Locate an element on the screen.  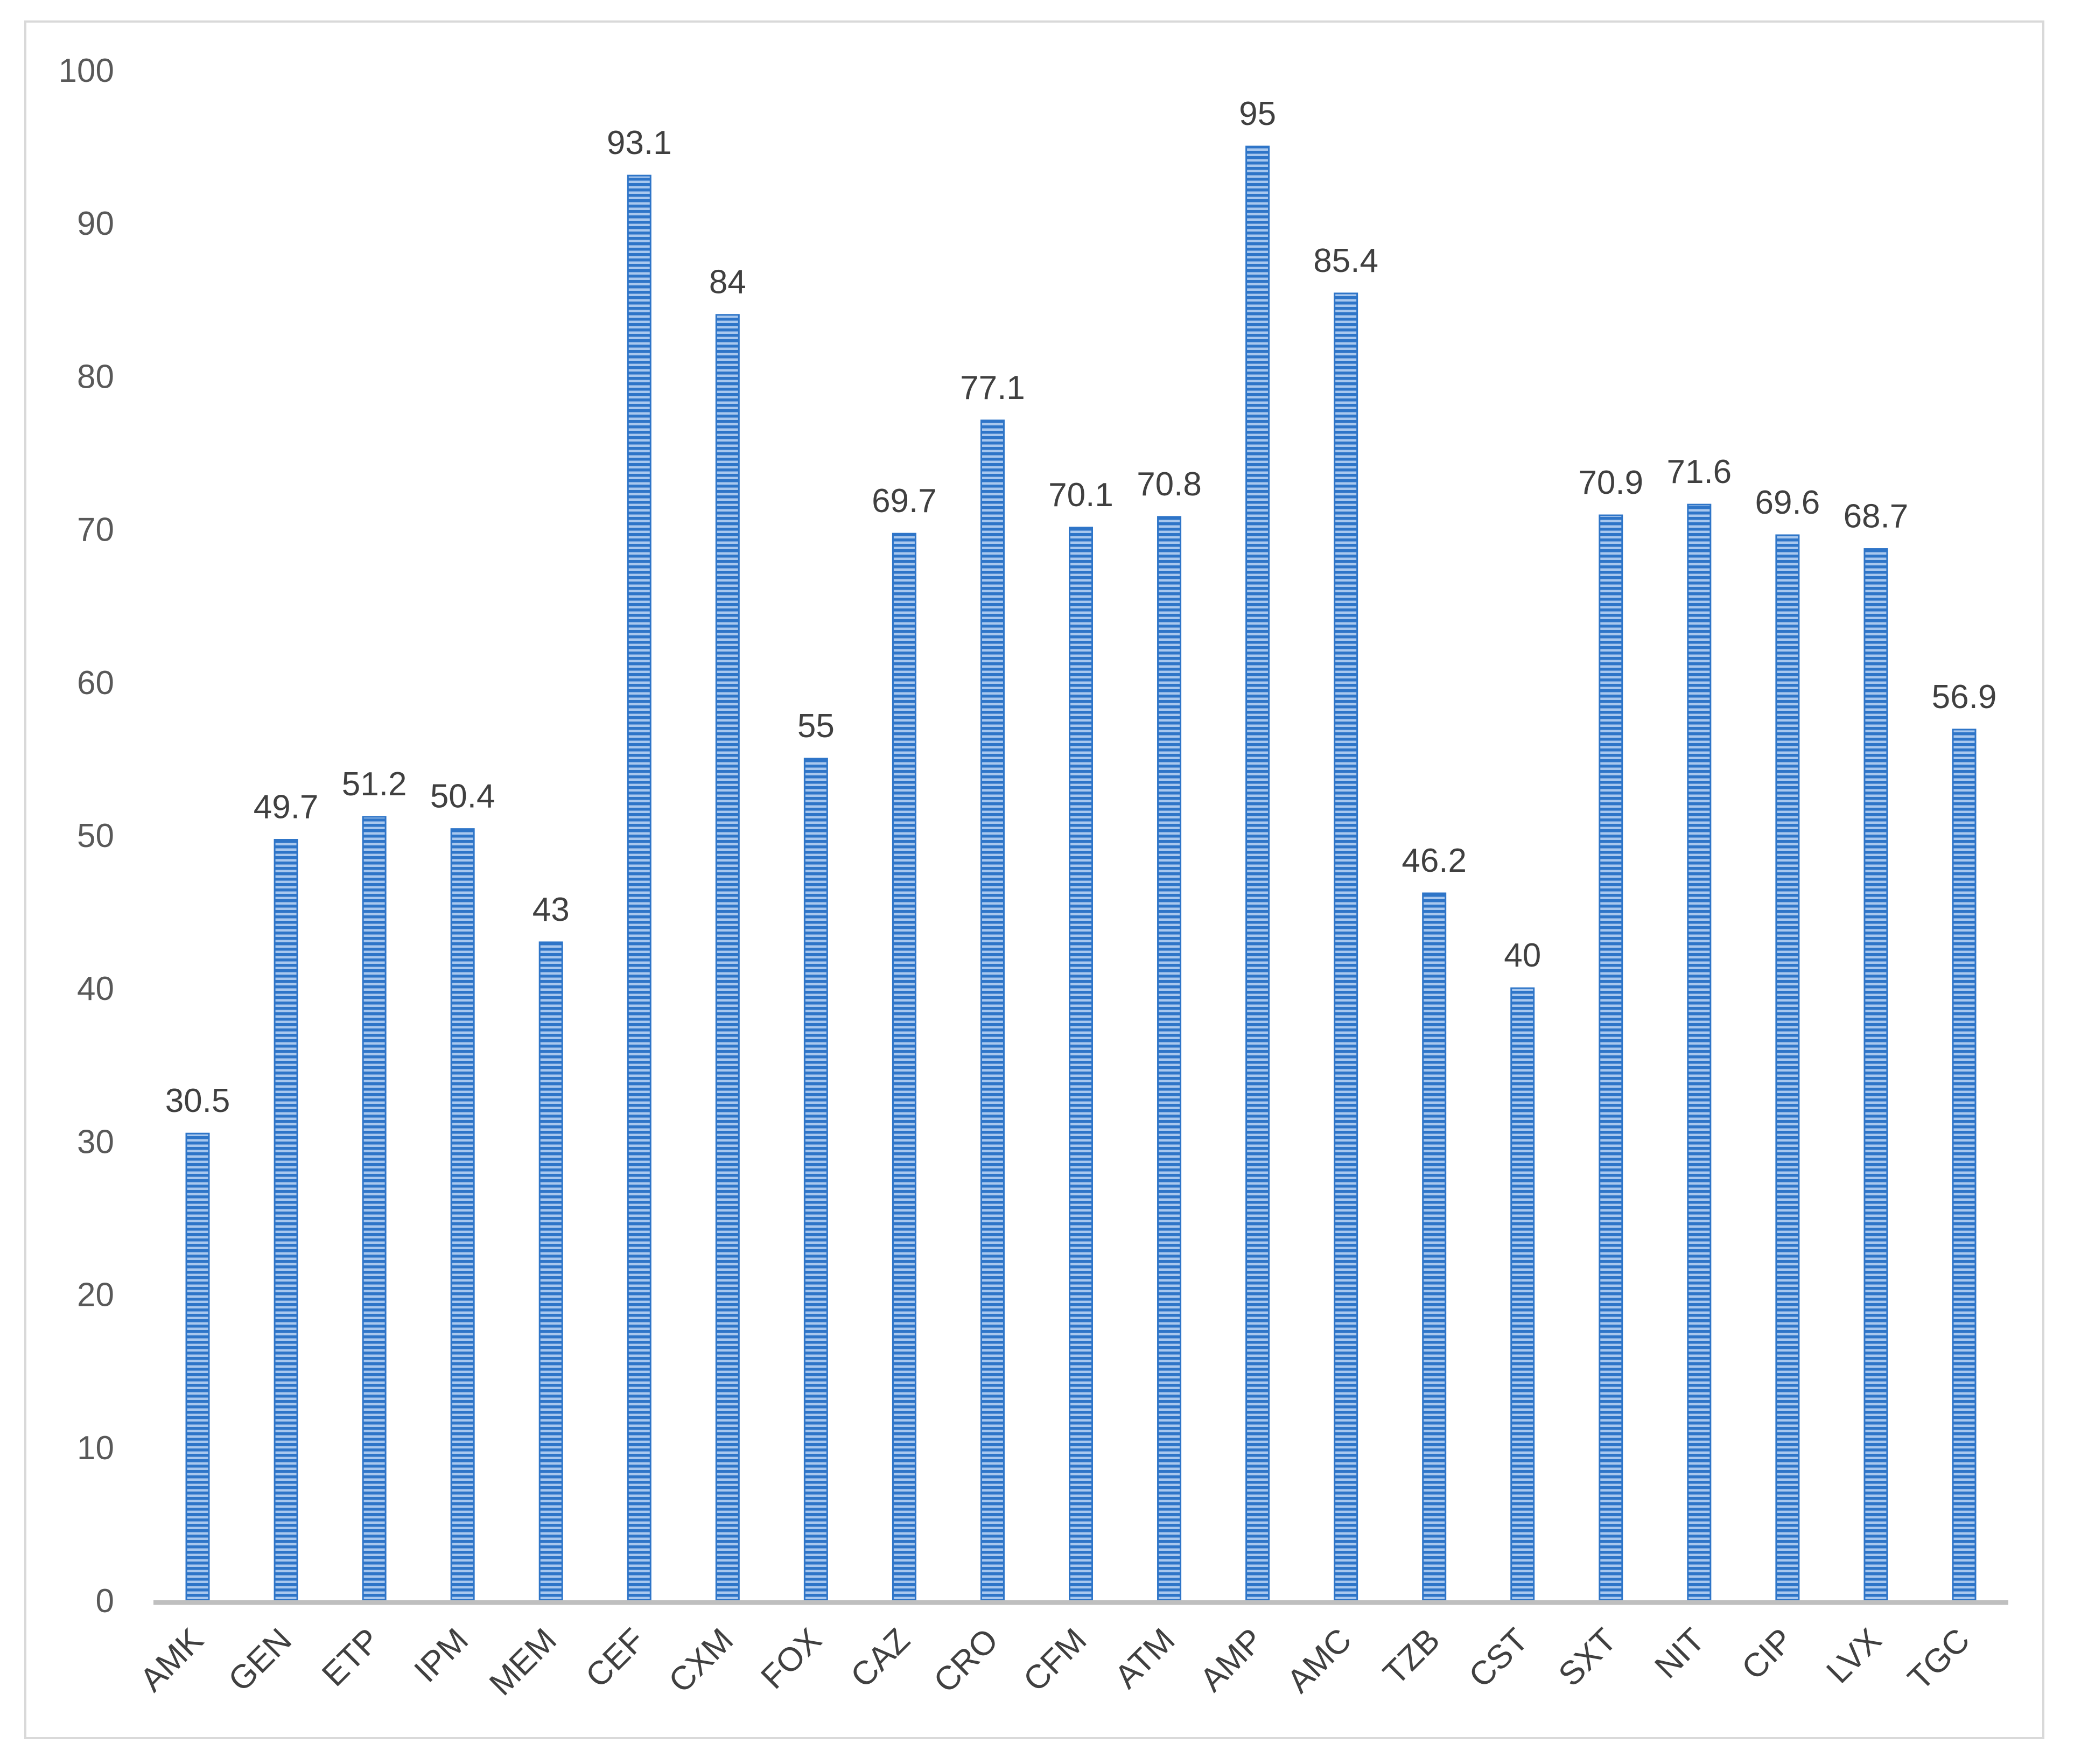
data-label: 71.6 is located at coordinates (1699, 472).